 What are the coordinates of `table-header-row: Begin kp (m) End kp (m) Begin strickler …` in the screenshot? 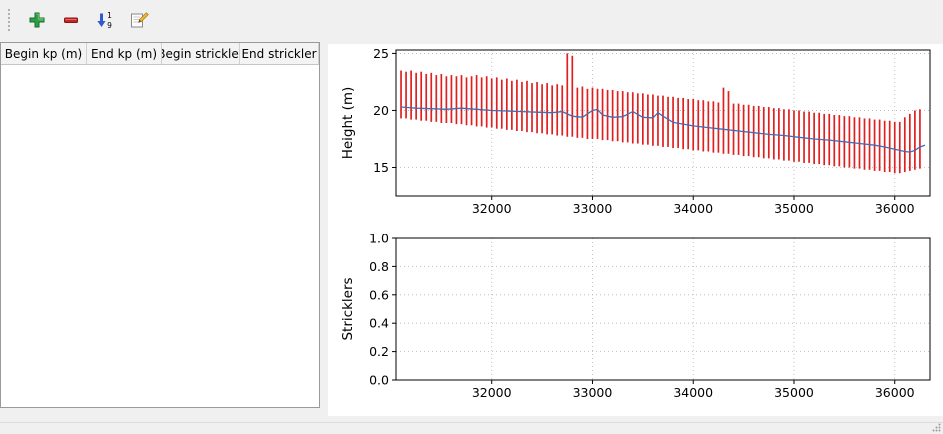 It's located at (160, 54).